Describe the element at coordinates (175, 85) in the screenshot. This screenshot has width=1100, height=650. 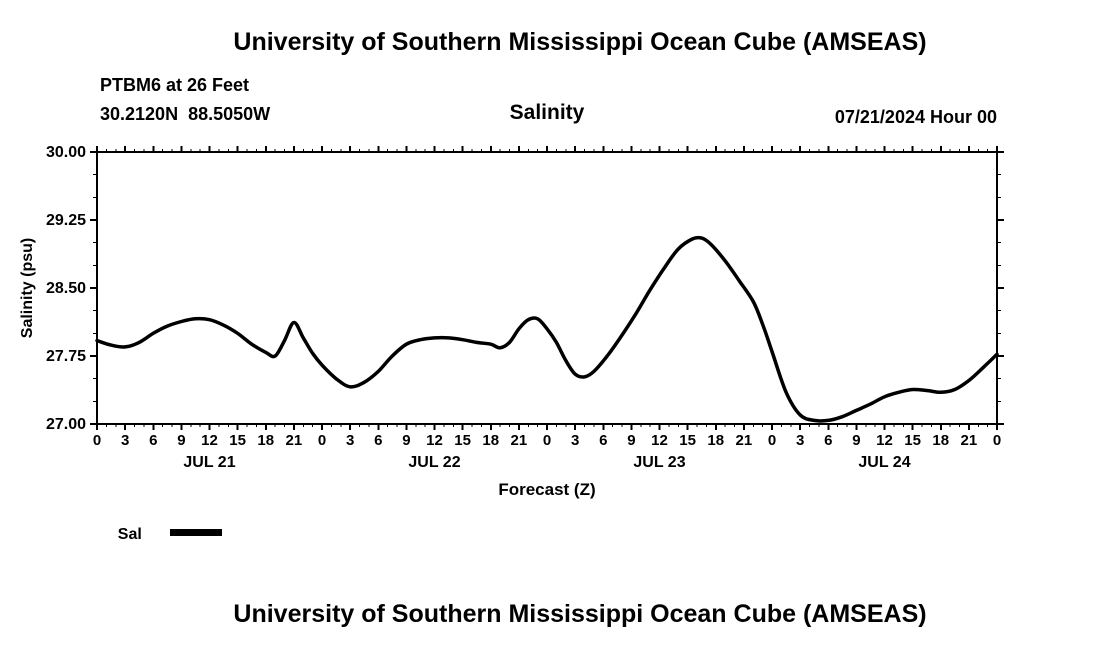
I see `station-label: PTBM6 at 26 Feet` at that location.